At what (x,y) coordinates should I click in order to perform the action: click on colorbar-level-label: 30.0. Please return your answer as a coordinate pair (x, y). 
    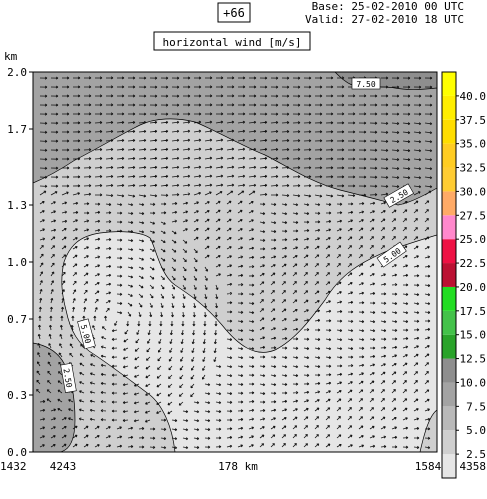
    Looking at the image, I should click on (473, 191).